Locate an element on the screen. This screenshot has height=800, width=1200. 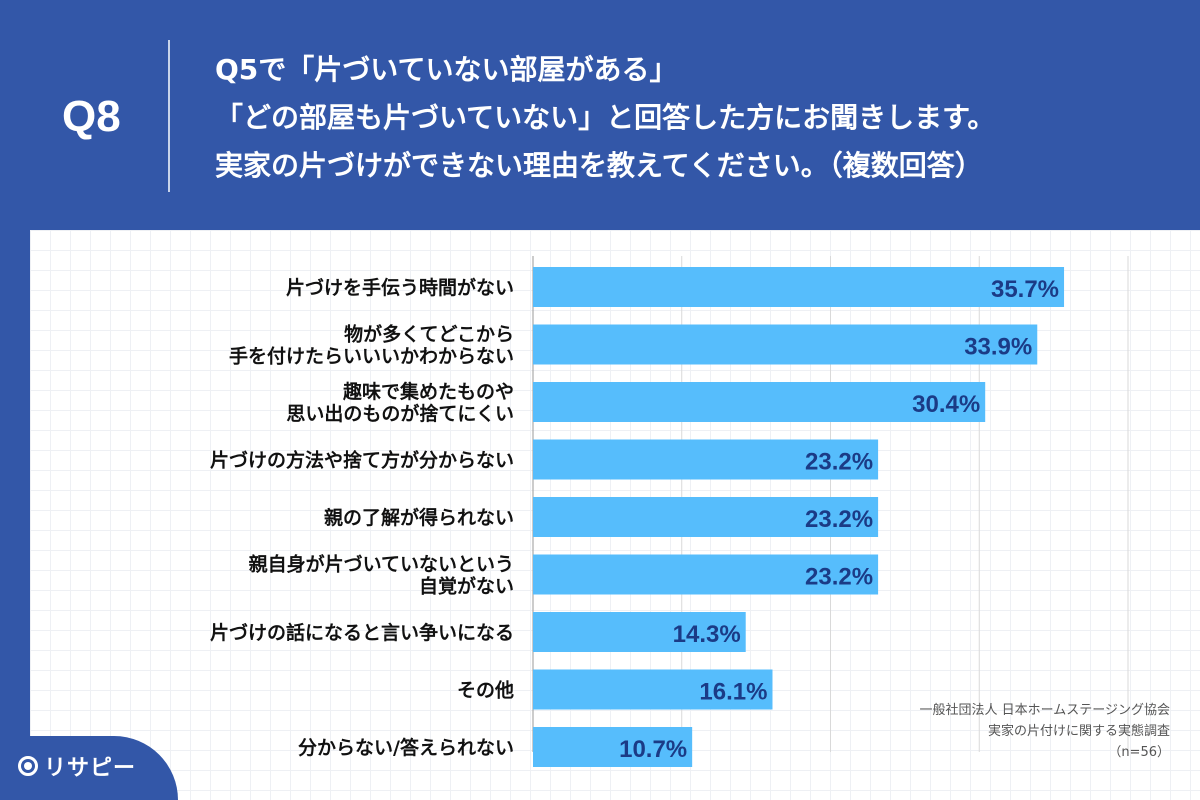
category-label: 思い出のものが捨てにくい is located at coordinates (400, 413).